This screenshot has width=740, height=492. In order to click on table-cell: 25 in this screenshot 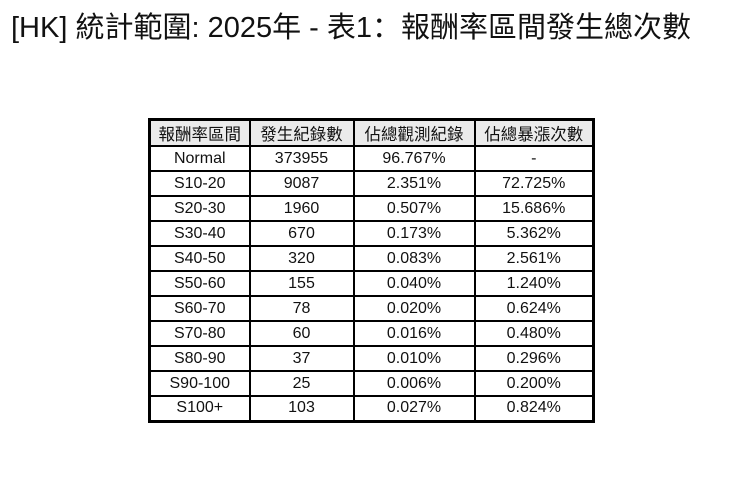, I will do `click(301, 383)`.